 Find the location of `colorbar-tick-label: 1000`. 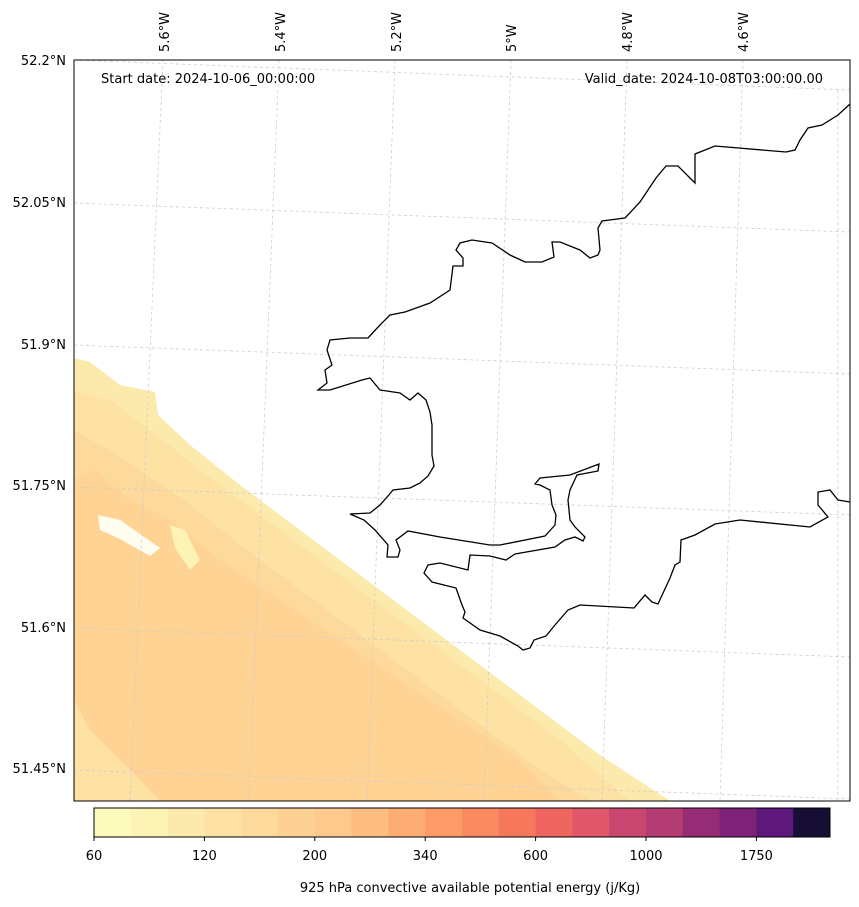

colorbar-tick-label: 1000 is located at coordinates (645, 856).